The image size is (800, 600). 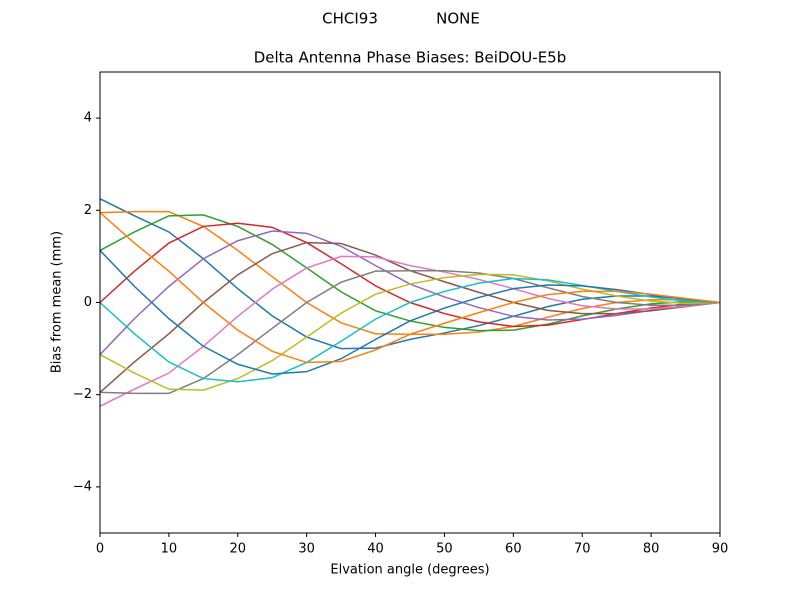 What do you see at coordinates (410, 58) in the screenshot?
I see `chart-title: Delta Antenna Phase Biases: BeiDOU-E5b` at bounding box center [410, 58].